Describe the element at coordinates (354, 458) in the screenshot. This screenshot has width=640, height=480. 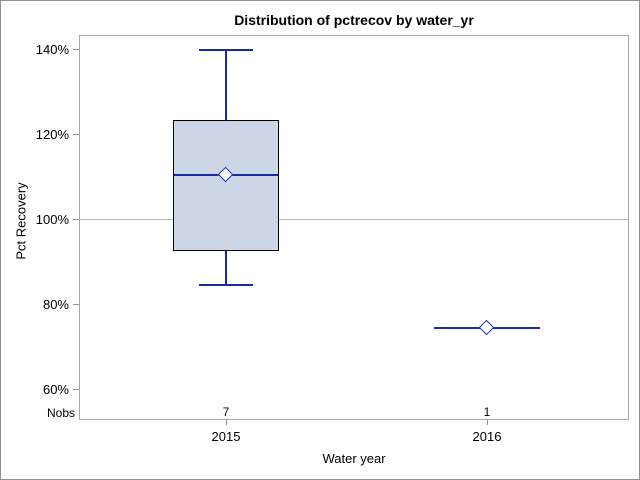
I see `x-axis-title: Water year` at that location.